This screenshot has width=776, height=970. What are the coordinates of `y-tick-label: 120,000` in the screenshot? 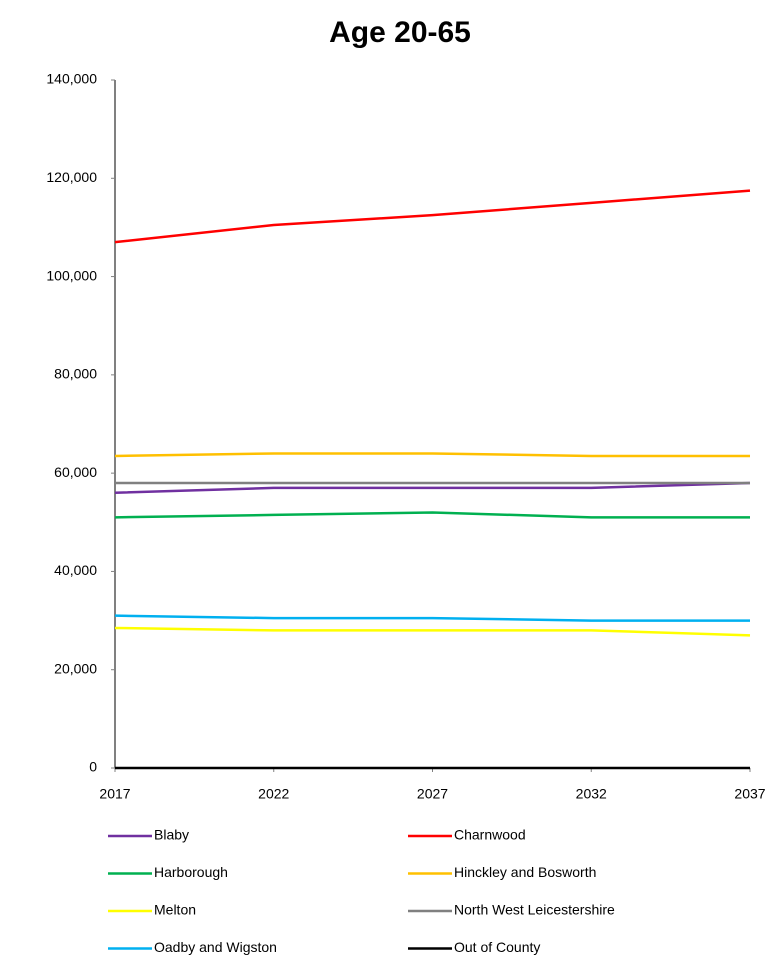 It's located at (71, 177).